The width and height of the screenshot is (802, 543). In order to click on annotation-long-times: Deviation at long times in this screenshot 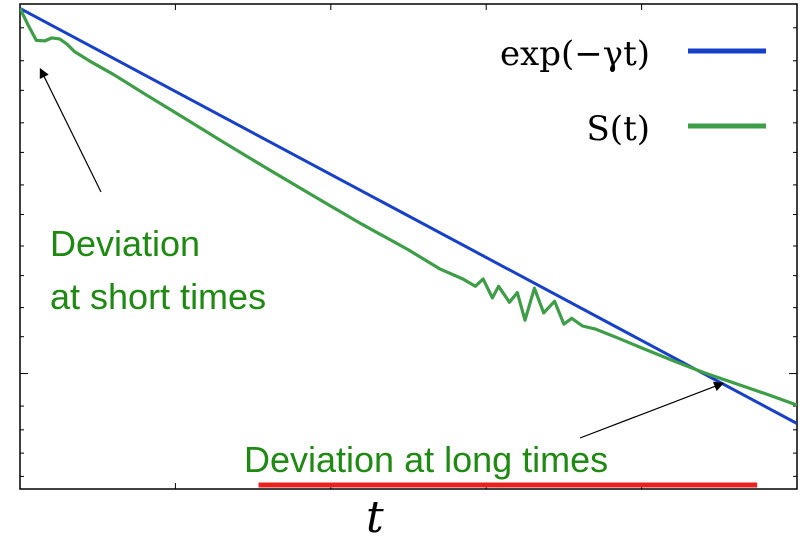, I will do `click(426, 459)`.